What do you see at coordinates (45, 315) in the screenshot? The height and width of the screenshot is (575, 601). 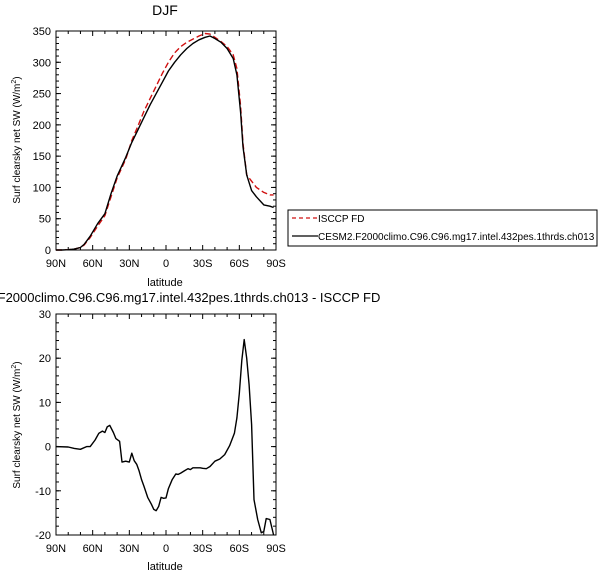 I see `y-tick-label: 30` at bounding box center [45, 315].